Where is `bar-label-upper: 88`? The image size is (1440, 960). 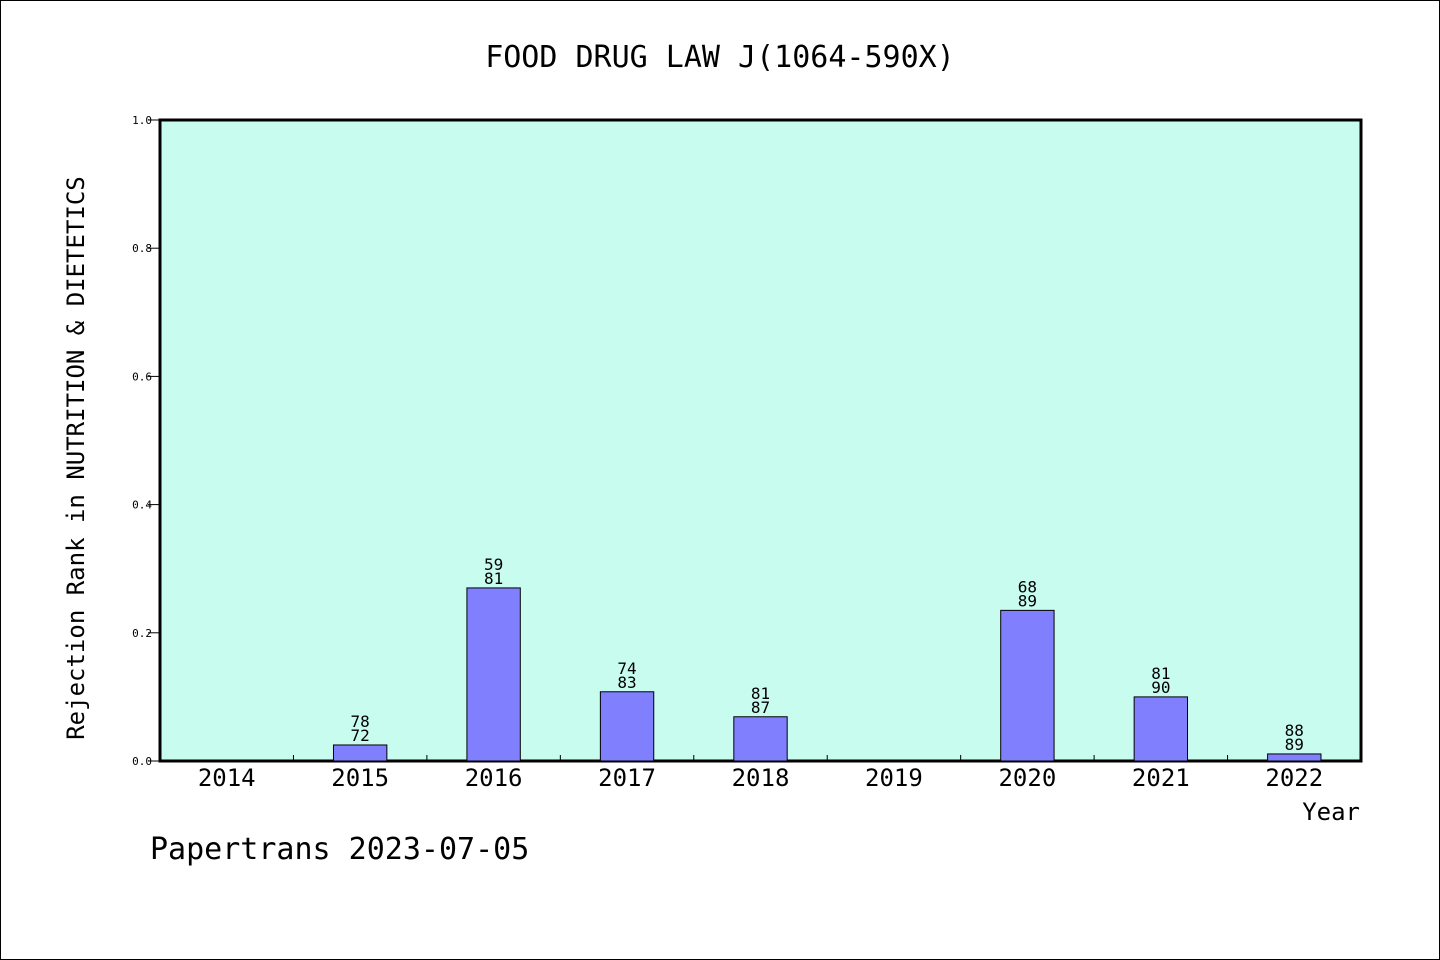
bar-label-upper: 88 is located at coordinates (1294, 730).